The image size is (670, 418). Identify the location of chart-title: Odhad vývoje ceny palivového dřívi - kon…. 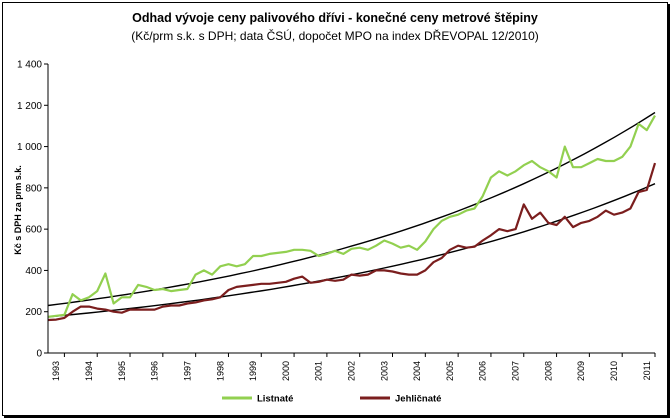
(335, 18).